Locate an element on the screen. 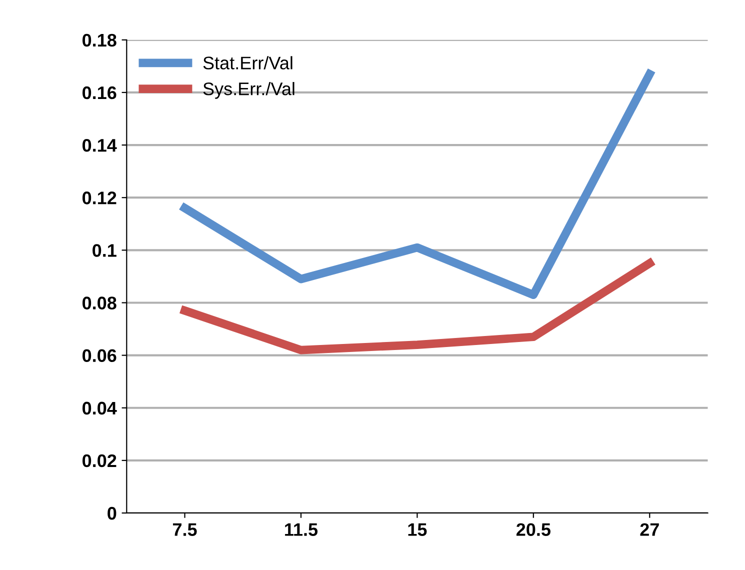 This screenshot has height=570, width=745. y-tick-label: 0.04 is located at coordinates (99, 408).